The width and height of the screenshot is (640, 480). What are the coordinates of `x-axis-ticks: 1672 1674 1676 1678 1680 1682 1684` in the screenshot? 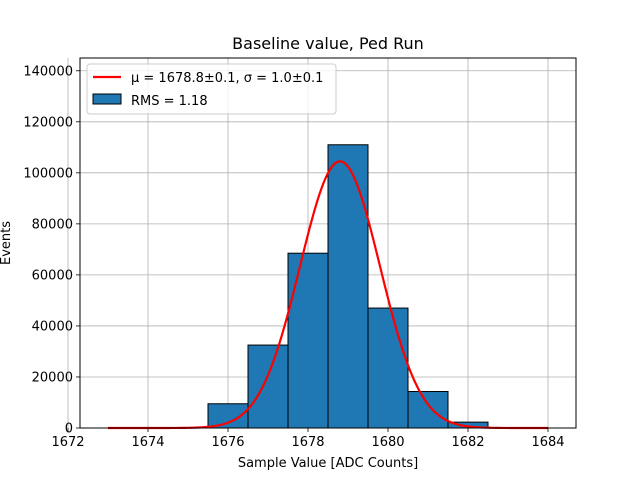 It's located at (308, 439).